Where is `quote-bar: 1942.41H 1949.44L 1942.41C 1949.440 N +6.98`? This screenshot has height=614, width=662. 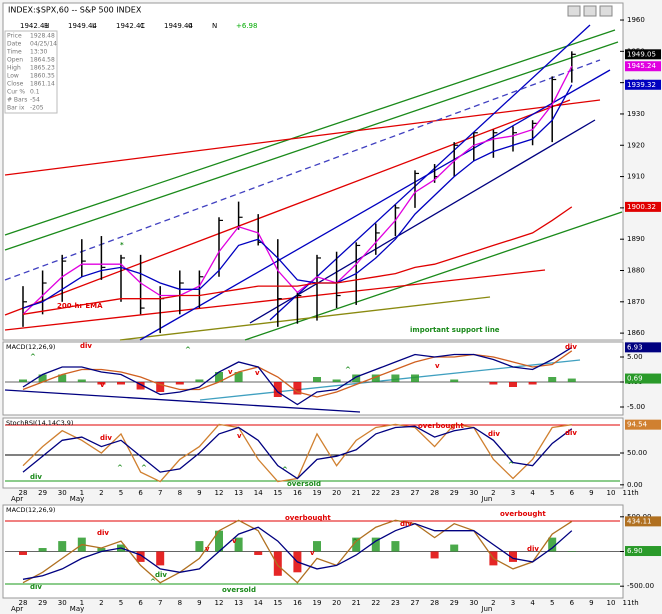 quote-bar: 1942.41H 1949.44L 1942.41C 1949.440 N +6.98 is located at coordinates (138, 26).